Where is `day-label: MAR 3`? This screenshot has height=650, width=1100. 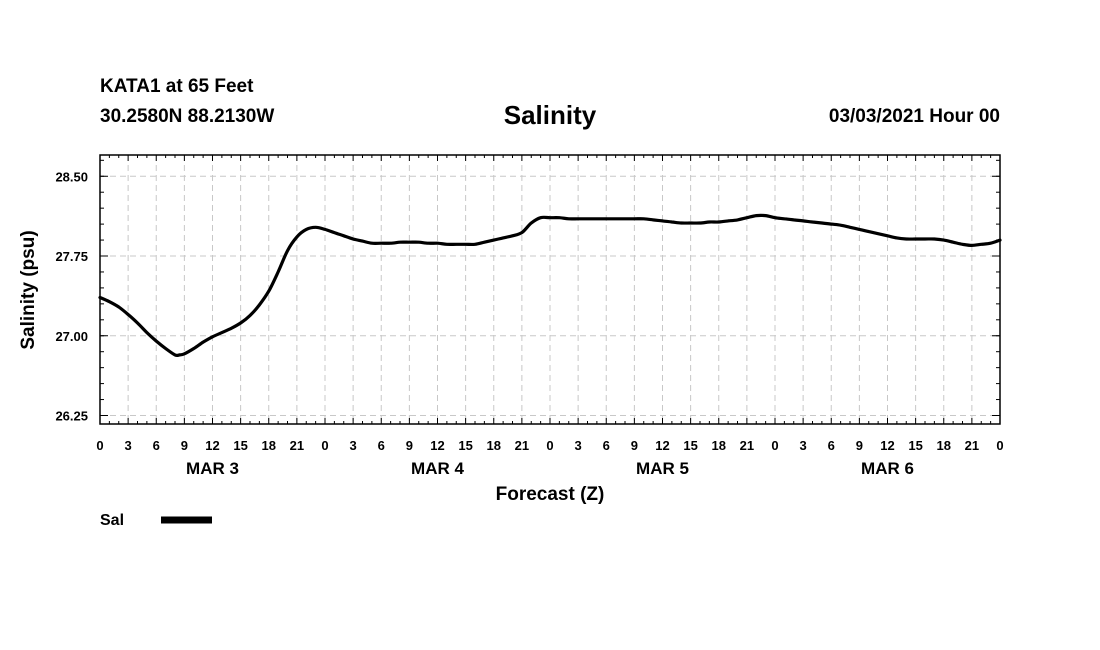 day-label: MAR 3 is located at coordinates (212, 468).